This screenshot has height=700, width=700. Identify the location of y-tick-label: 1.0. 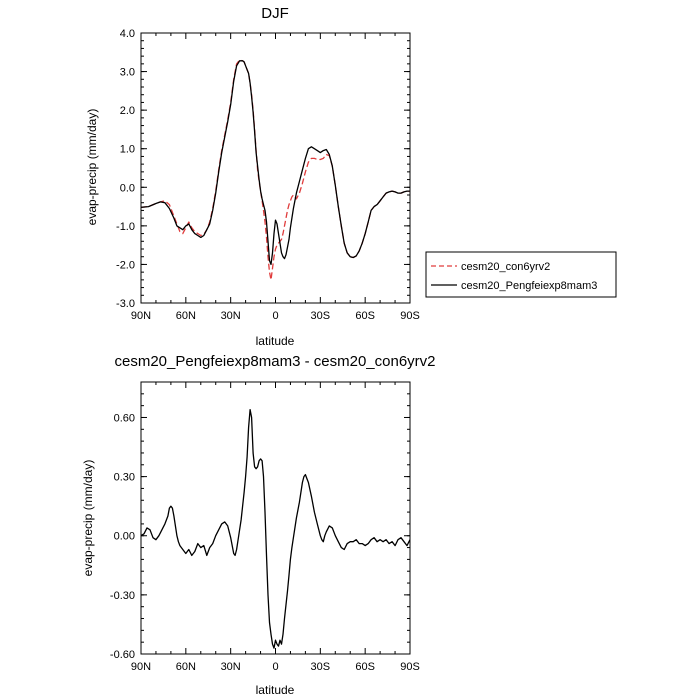
(127, 150).